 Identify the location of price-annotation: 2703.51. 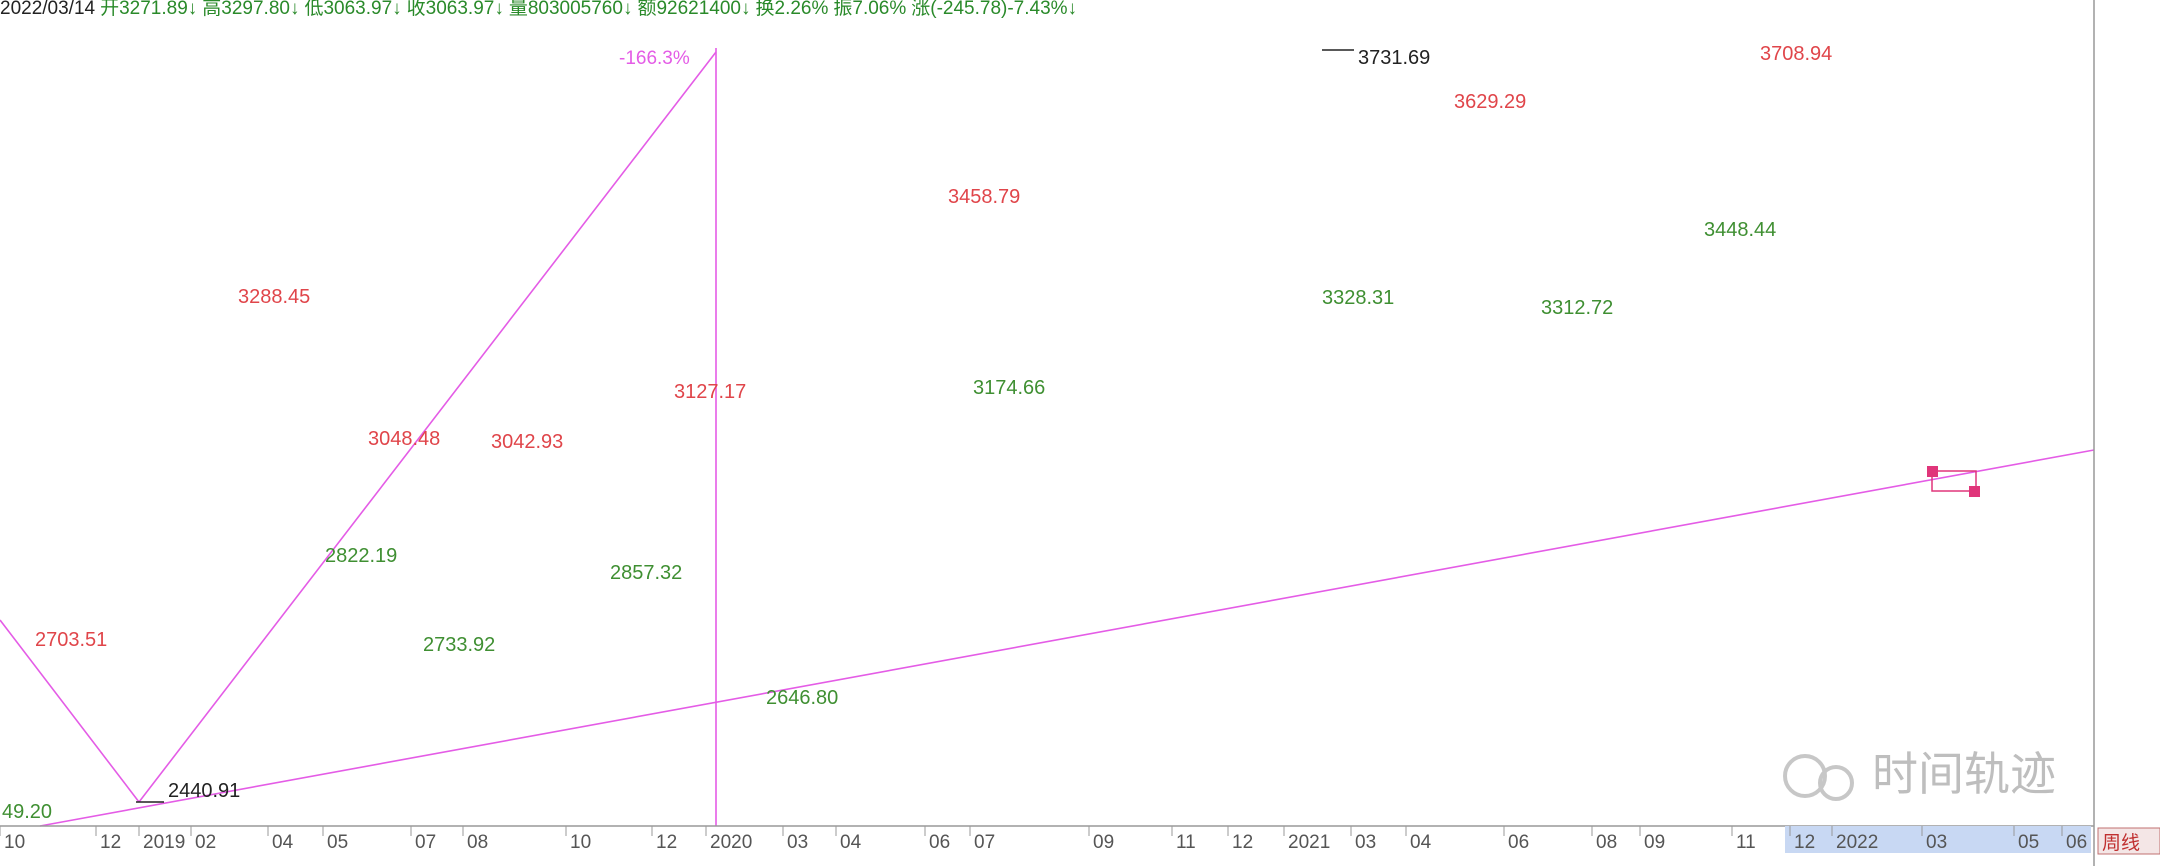
(71, 640).